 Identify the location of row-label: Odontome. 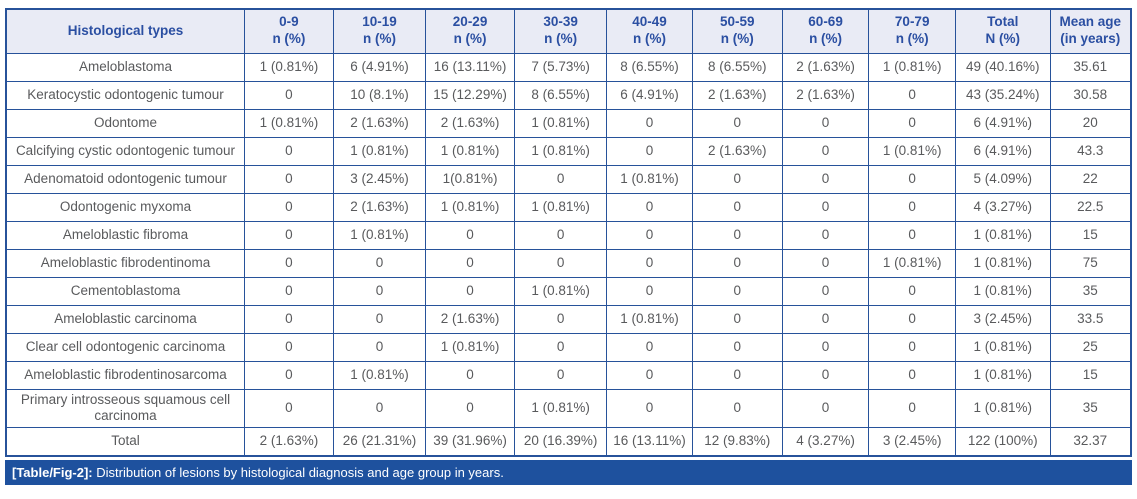
(125, 123).